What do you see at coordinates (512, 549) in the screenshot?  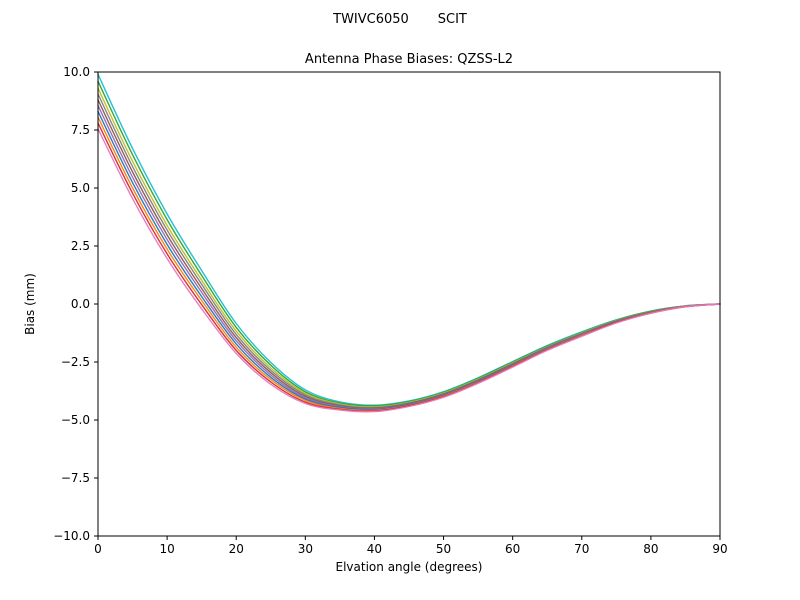 I see `x-tick-label: 60` at bounding box center [512, 549].